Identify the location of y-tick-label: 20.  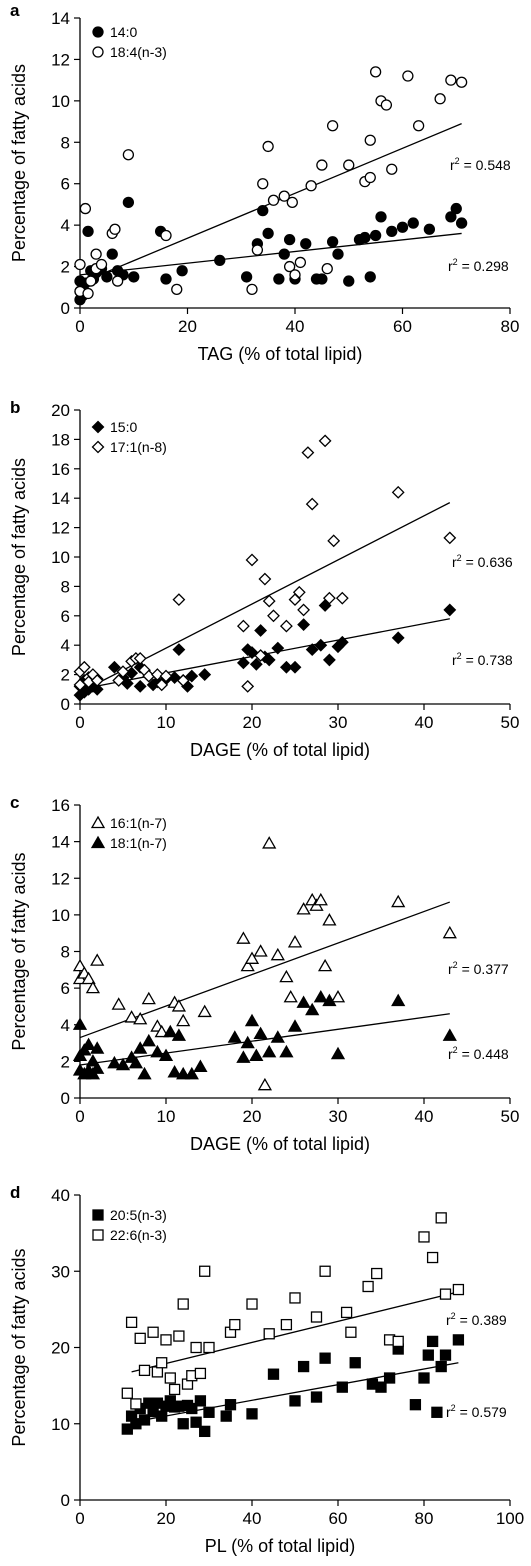
(60, 1348).